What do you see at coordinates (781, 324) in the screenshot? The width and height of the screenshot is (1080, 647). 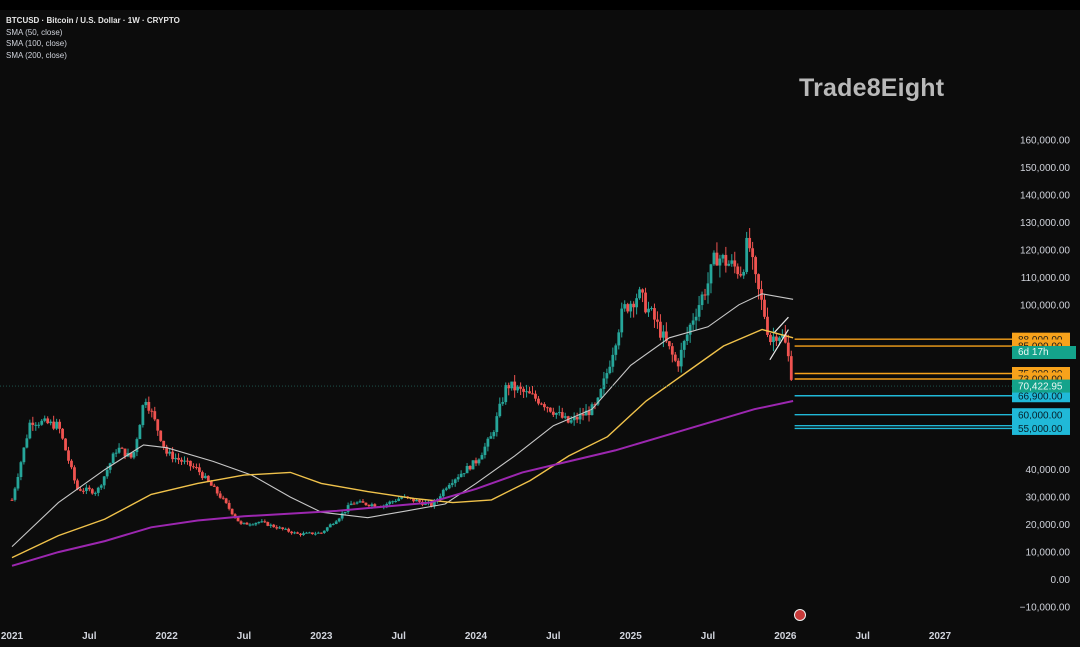 I see `trendline-upper` at bounding box center [781, 324].